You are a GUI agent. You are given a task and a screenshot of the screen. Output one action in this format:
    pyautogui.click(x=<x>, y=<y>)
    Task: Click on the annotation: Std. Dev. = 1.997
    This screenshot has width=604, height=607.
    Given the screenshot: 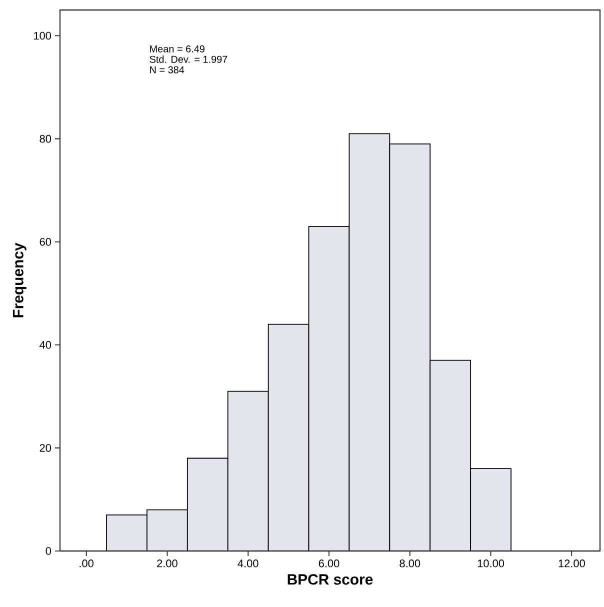 What is the action you would take?
    pyautogui.click(x=189, y=59)
    